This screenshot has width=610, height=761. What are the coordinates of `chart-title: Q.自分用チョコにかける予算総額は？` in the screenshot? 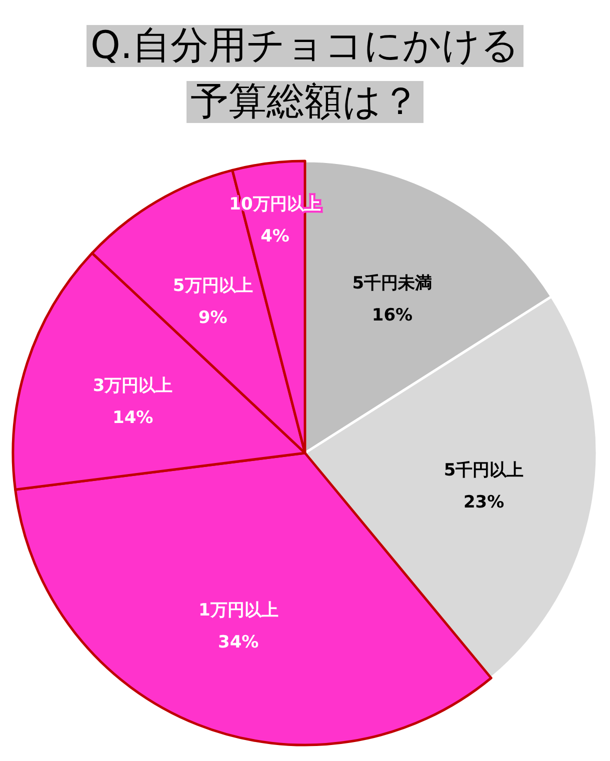 It's located at (305, 73).